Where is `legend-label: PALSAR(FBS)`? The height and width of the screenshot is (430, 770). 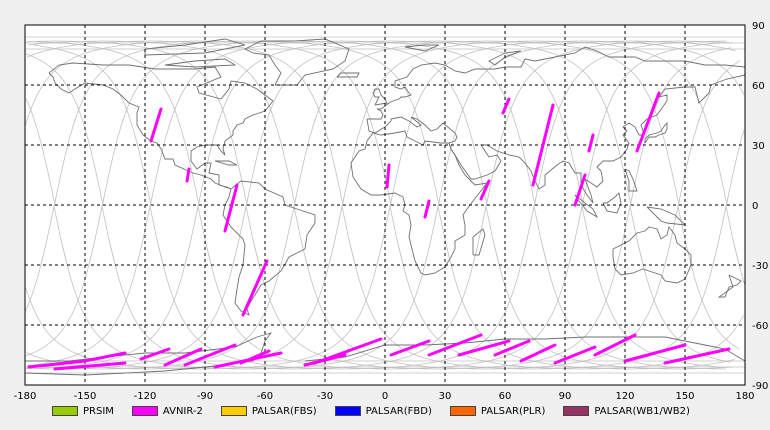 legend-label: PALSAR(FBS) is located at coordinates (284, 411).